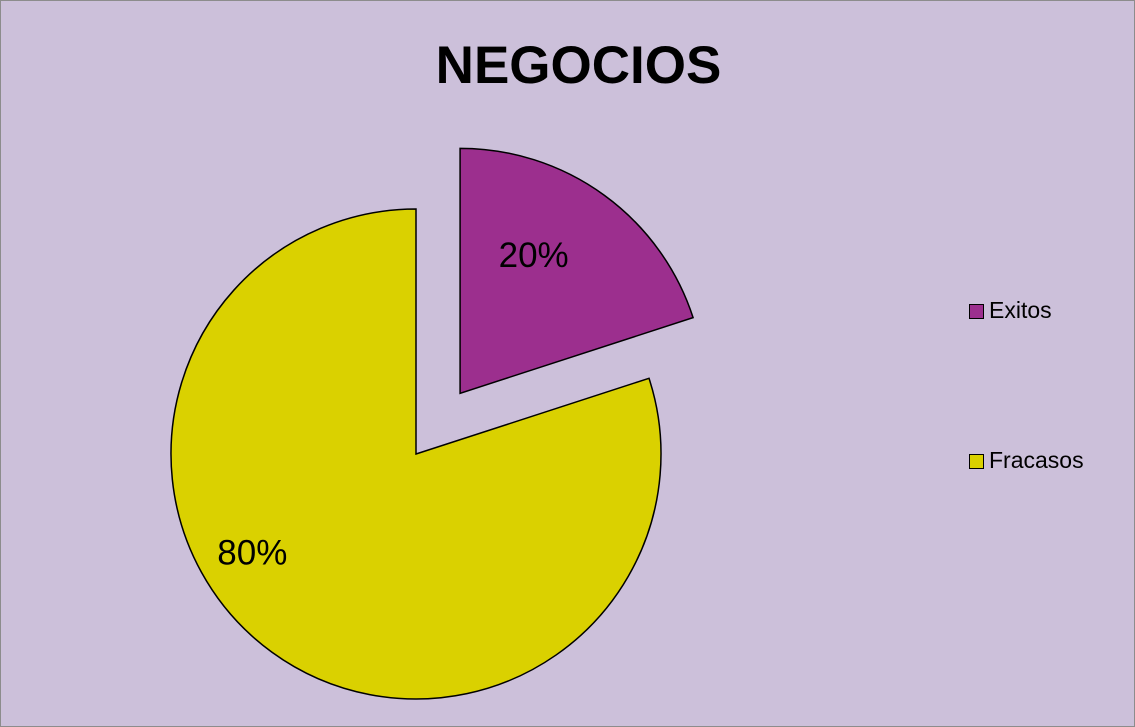 The image size is (1135, 727). I want to click on legend-label-fracasos: Fracasos, so click(1036, 460).